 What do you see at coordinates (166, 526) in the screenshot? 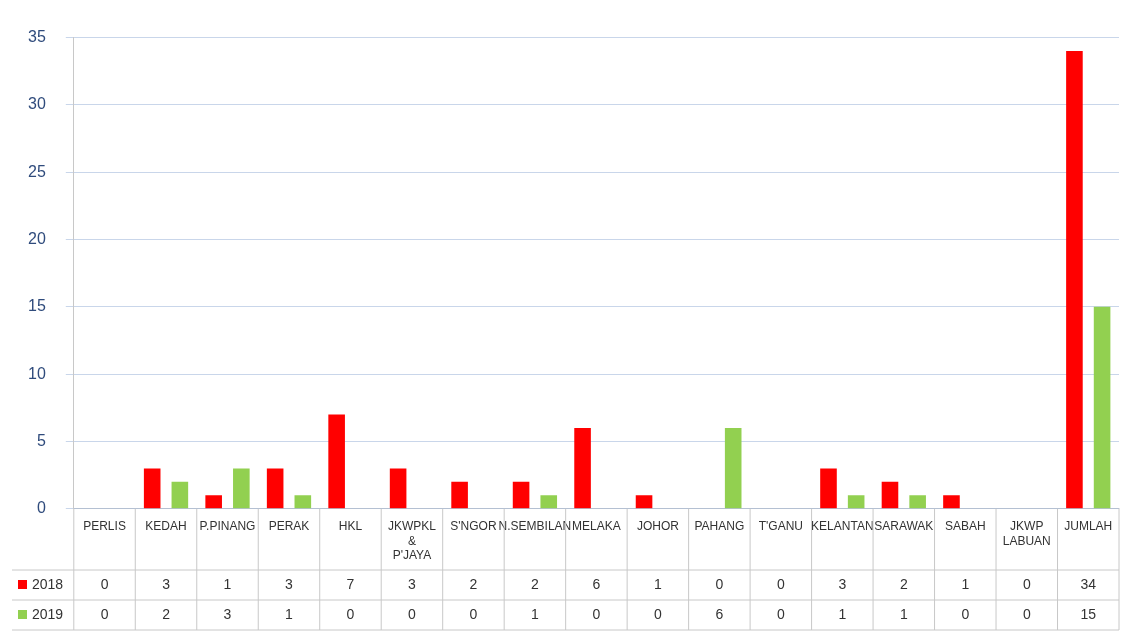
I see `x-tick-label: KEDAH` at bounding box center [166, 526].